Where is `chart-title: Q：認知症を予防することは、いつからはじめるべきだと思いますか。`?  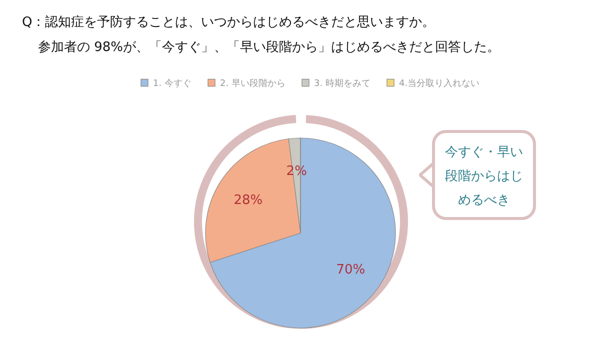
chart-title: Q：認知症を予防することは、いつからはじめるべきだと思いますか。 is located at coordinates (229, 22).